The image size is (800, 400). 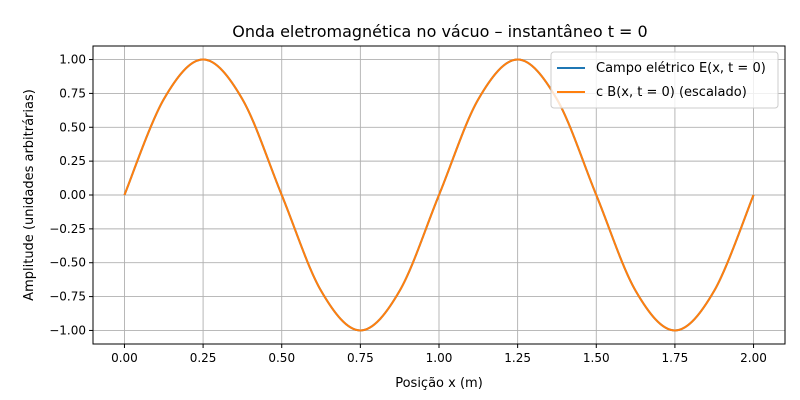 I want to click on y-tick-label: −0.50, so click(x=67, y=263).